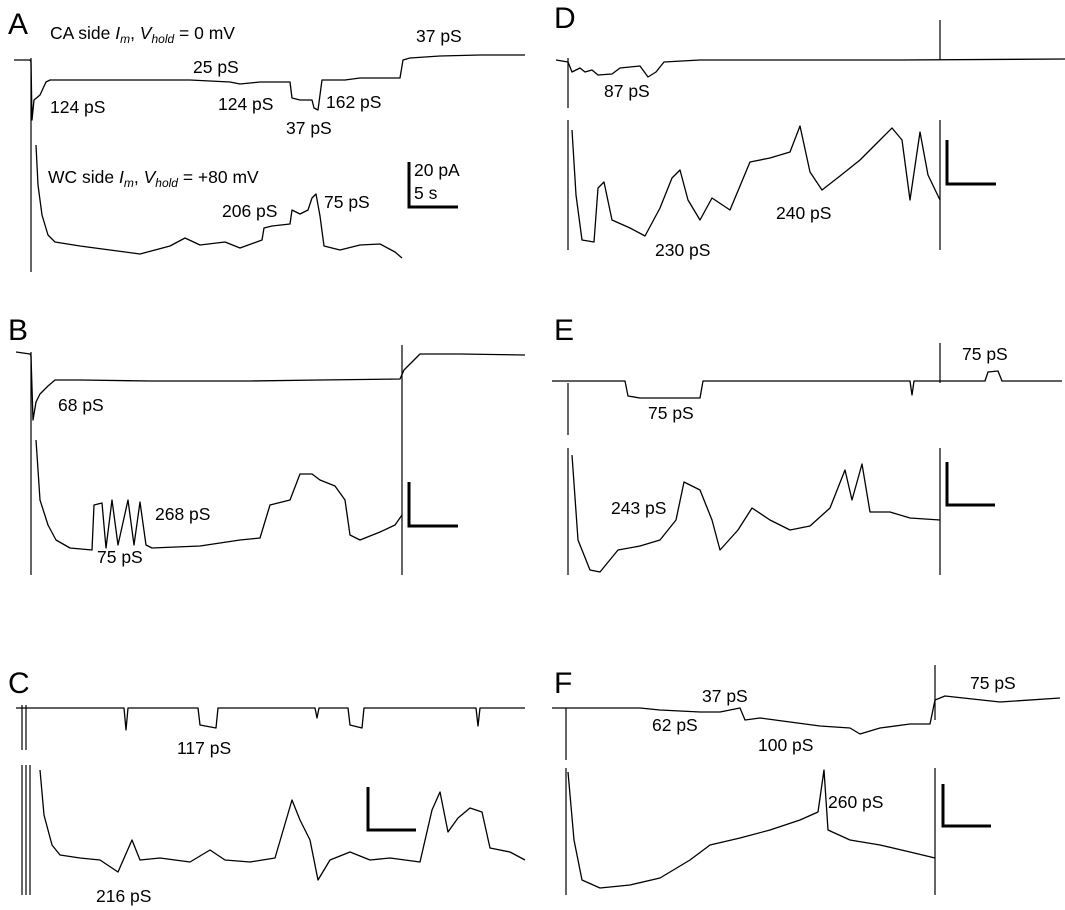  Describe the element at coordinates (751, 829) in the screenshot. I see `wc-trace-f` at that location.